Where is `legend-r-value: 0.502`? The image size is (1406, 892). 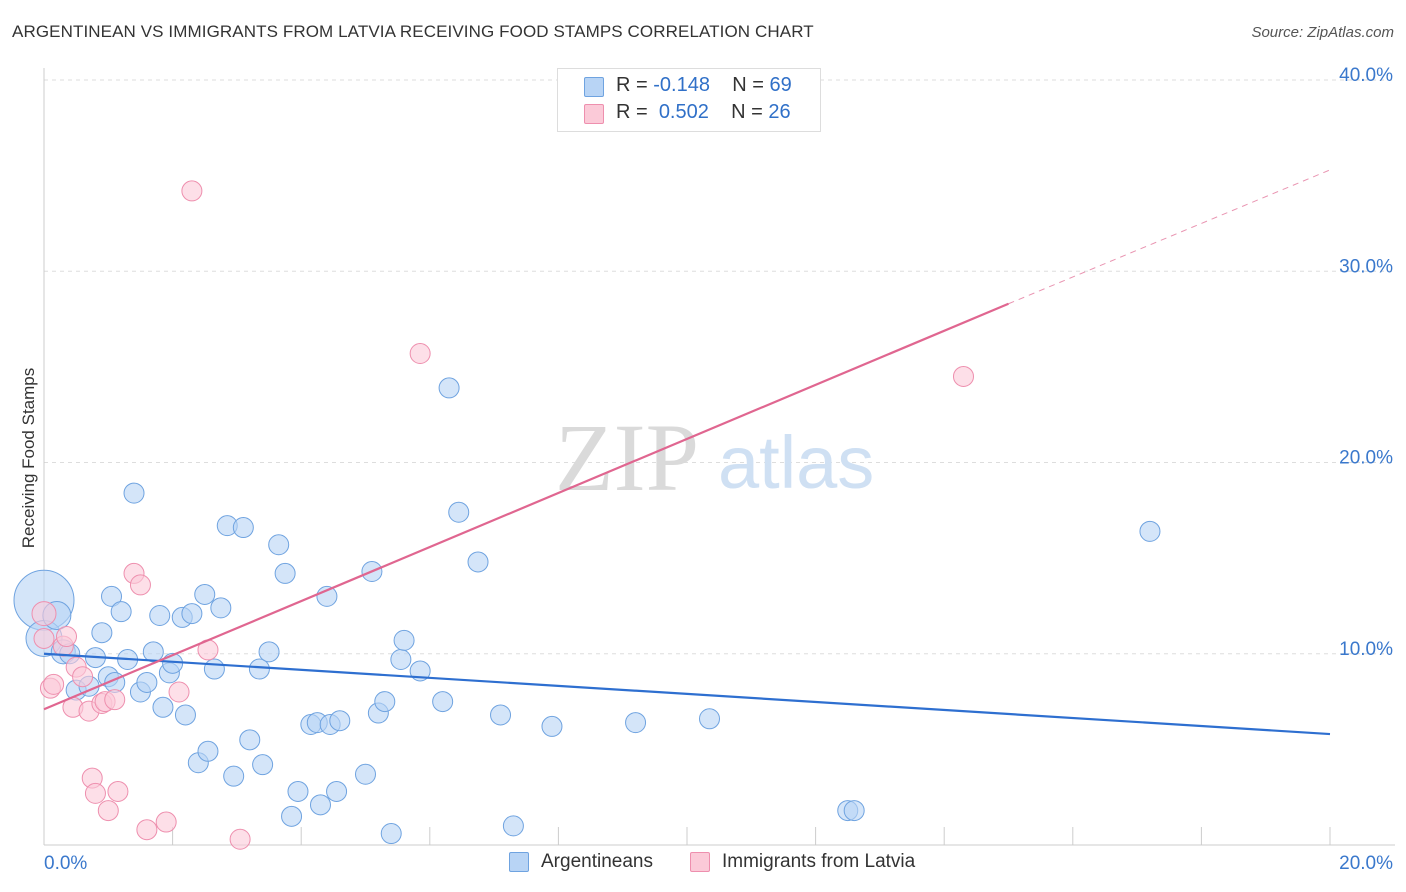 legend-r-value: 0.502 is located at coordinates (683, 112).